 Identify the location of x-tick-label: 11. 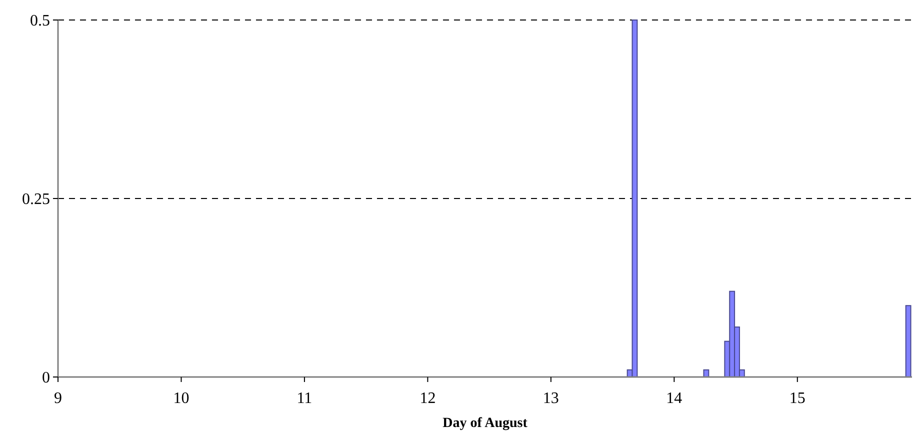
(304, 398).